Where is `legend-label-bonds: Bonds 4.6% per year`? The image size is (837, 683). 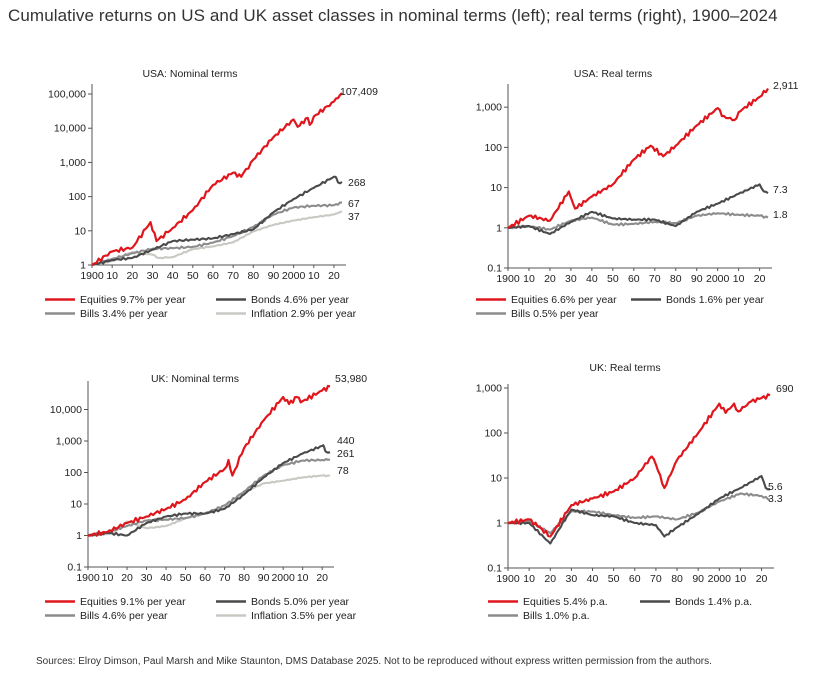 legend-label-bonds: Bonds 4.6% per year is located at coordinates (300, 300).